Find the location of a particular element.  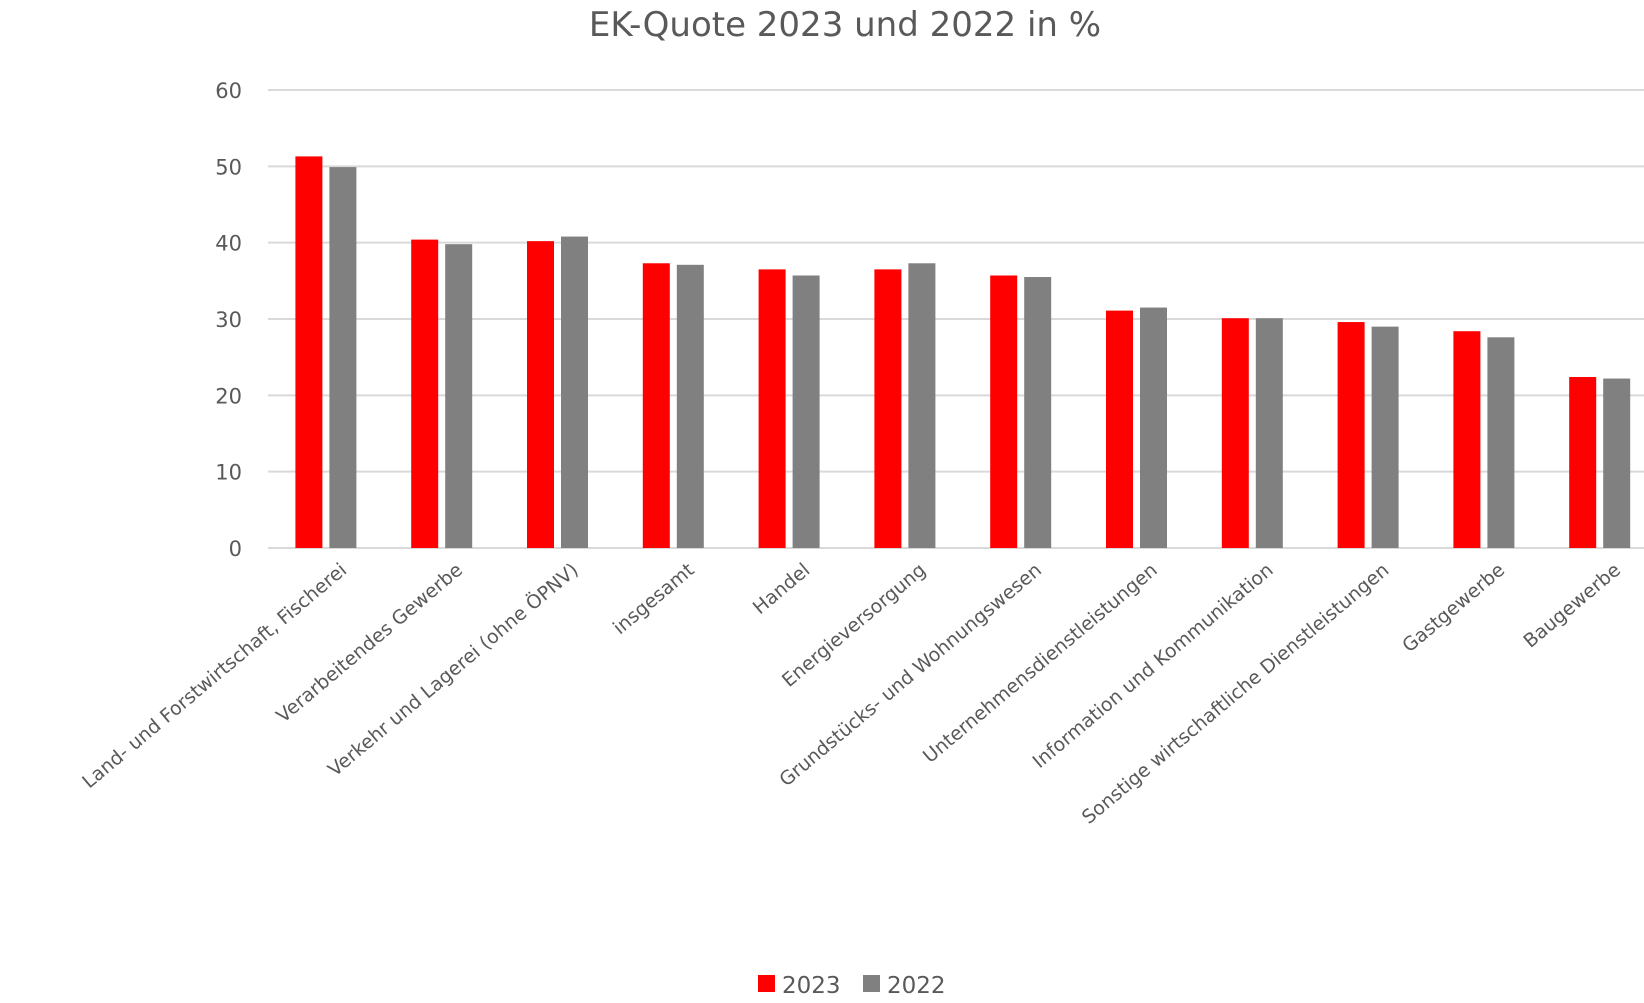

x-tick-label: Land- und Forstwirtschaft, Fischerei is located at coordinates (214, 676).